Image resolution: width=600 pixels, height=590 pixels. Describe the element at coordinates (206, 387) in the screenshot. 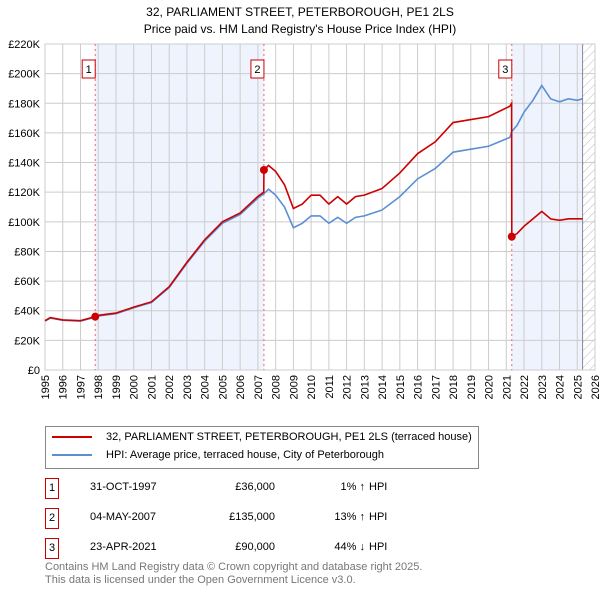

I see `x-tick-label: 2004` at that location.